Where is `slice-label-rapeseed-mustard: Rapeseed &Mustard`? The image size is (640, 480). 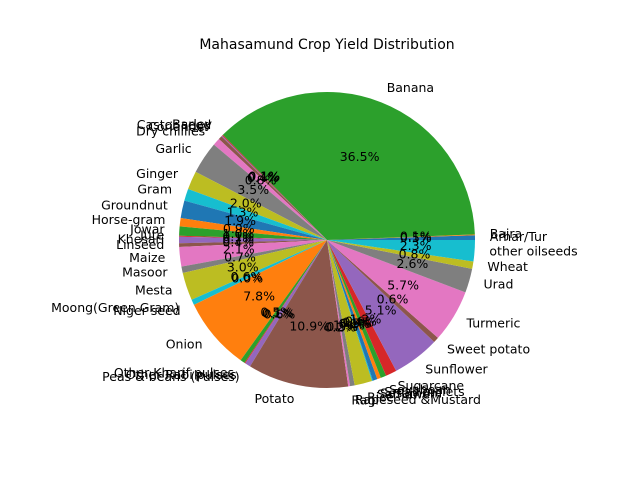
slice-label-rapeseed-mustard: Rapeseed &Mustard is located at coordinates (418, 399).